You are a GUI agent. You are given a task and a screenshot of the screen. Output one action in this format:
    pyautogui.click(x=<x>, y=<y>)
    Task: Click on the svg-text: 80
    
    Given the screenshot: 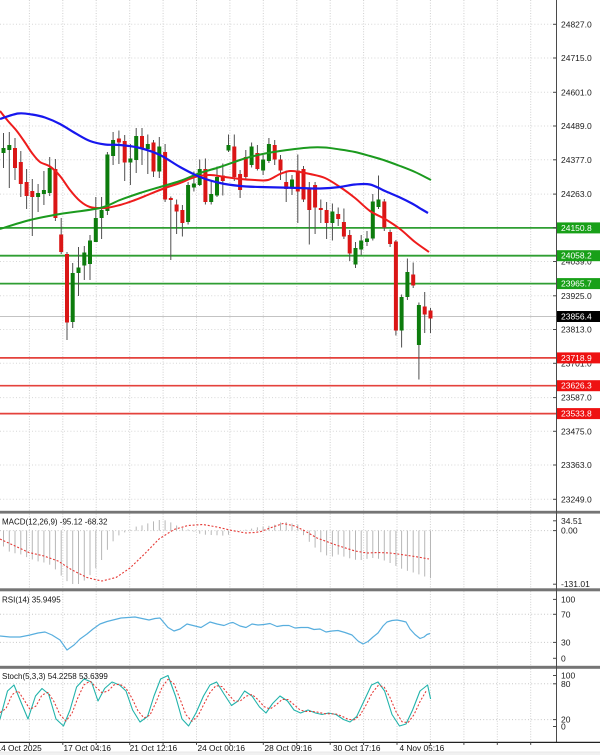 What is the action you would take?
    pyautogui.click(x=566, y=684)
    